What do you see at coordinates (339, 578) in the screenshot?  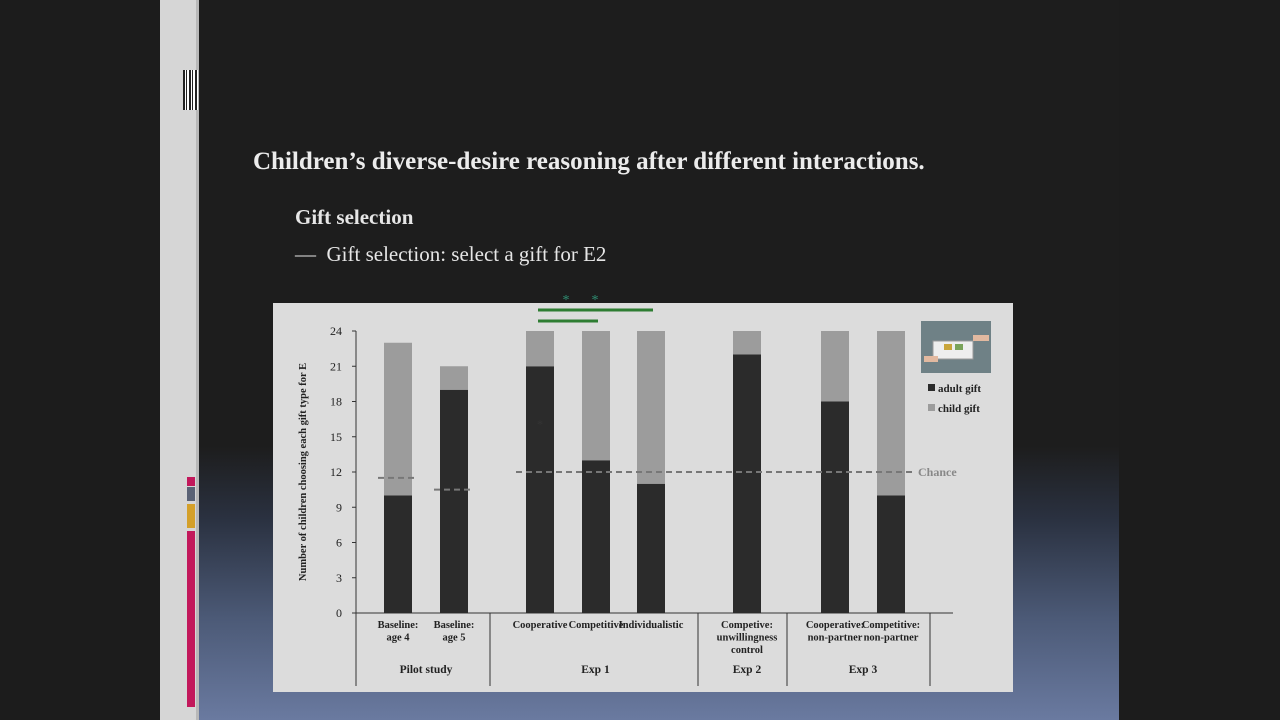 I see `y-tick-label: 3` at bounding box center [339, 578].